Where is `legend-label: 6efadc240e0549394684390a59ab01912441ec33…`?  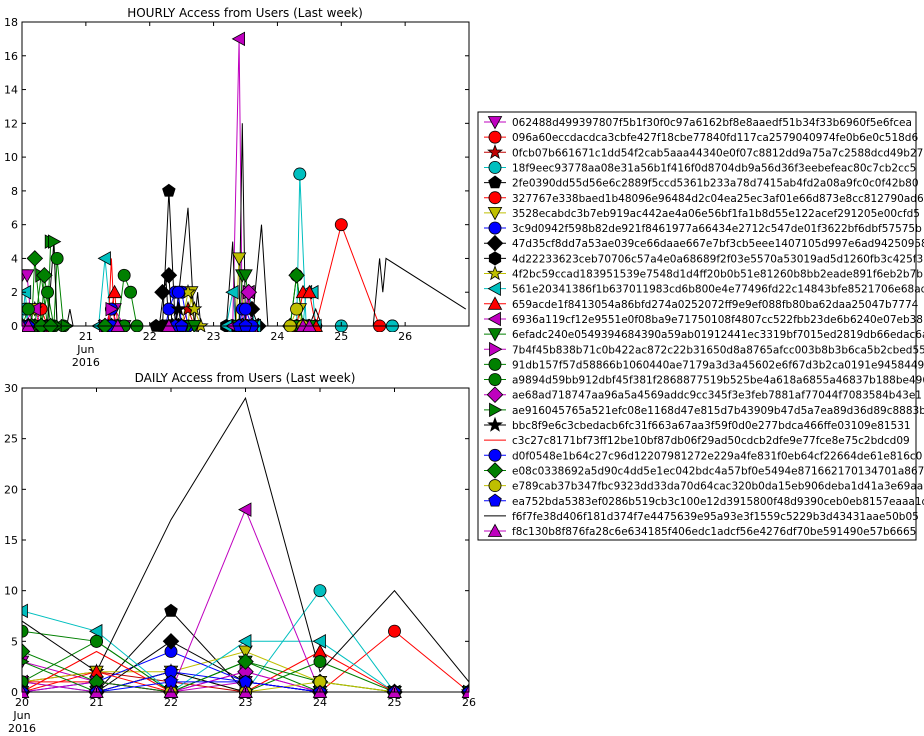
legend-label: 6efadc240e0549394684390a59ab01912441ec33… is located at coordinates (718, 335).